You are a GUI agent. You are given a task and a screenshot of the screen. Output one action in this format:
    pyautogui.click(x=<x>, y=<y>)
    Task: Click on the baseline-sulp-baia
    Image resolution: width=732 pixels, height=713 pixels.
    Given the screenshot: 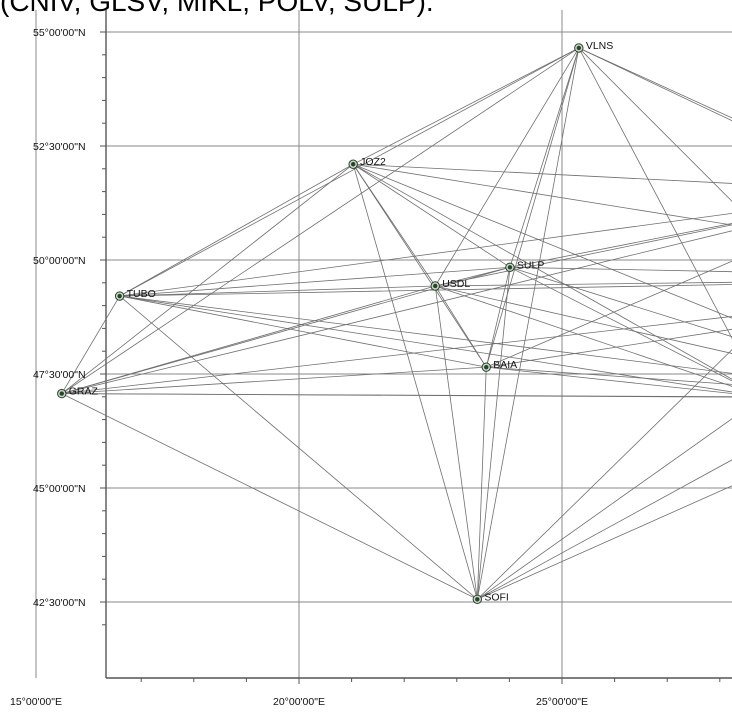 What is the action you would take?
    pyautogui.click(x=498, y=317)
    